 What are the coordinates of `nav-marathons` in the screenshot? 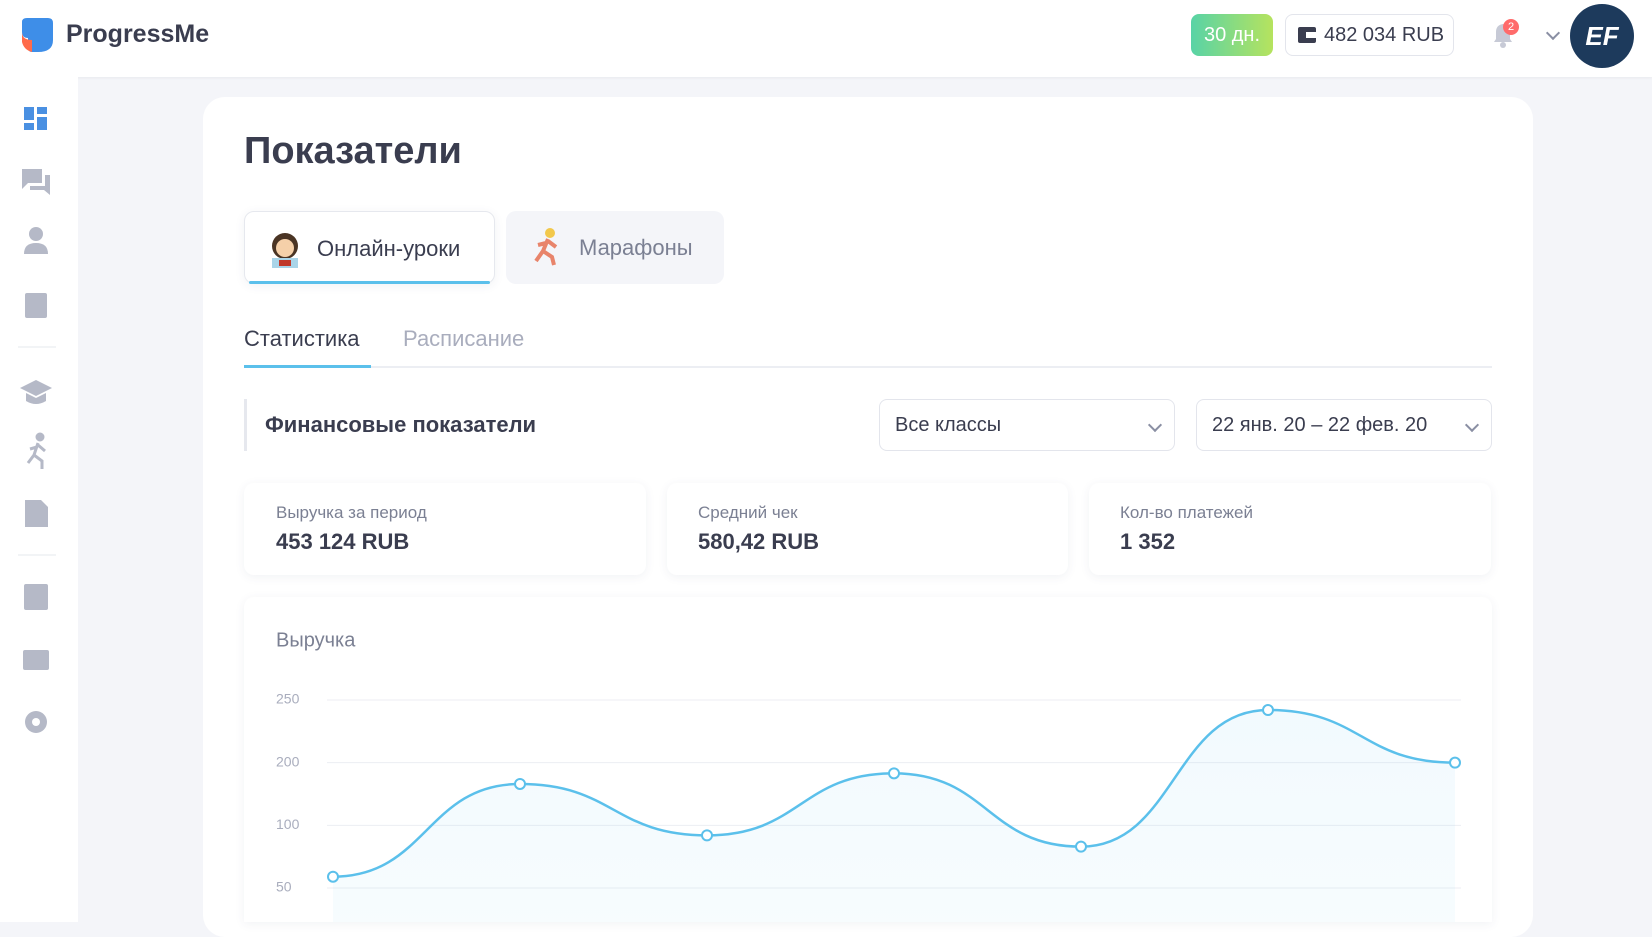 It's located at (36, 450).